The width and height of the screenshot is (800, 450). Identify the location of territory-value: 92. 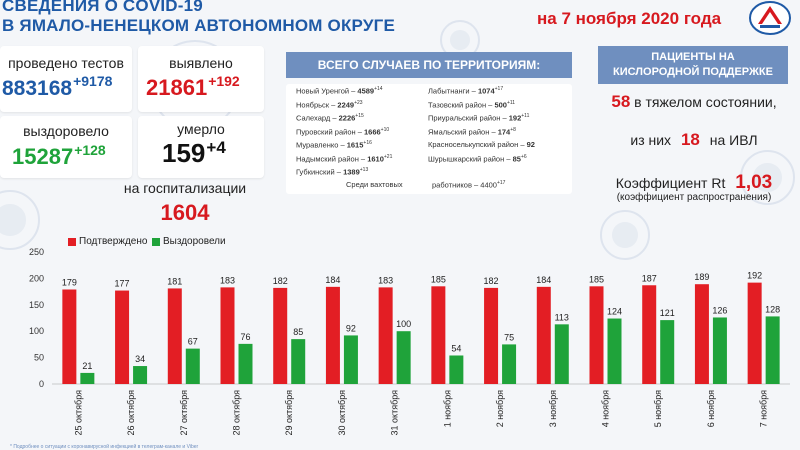
(530, 144).